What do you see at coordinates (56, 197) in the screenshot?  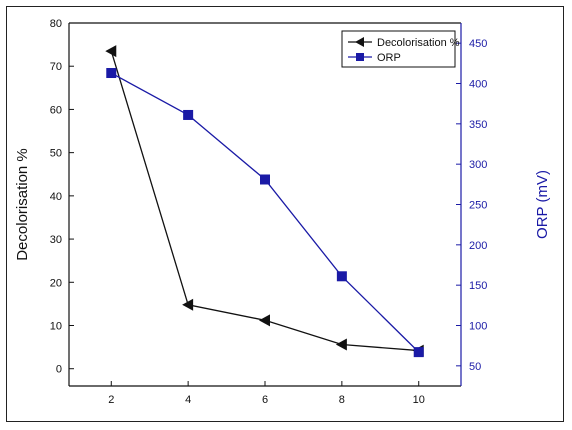 I see `y-left-tick-label: 40` at bounding box center [56, 197].